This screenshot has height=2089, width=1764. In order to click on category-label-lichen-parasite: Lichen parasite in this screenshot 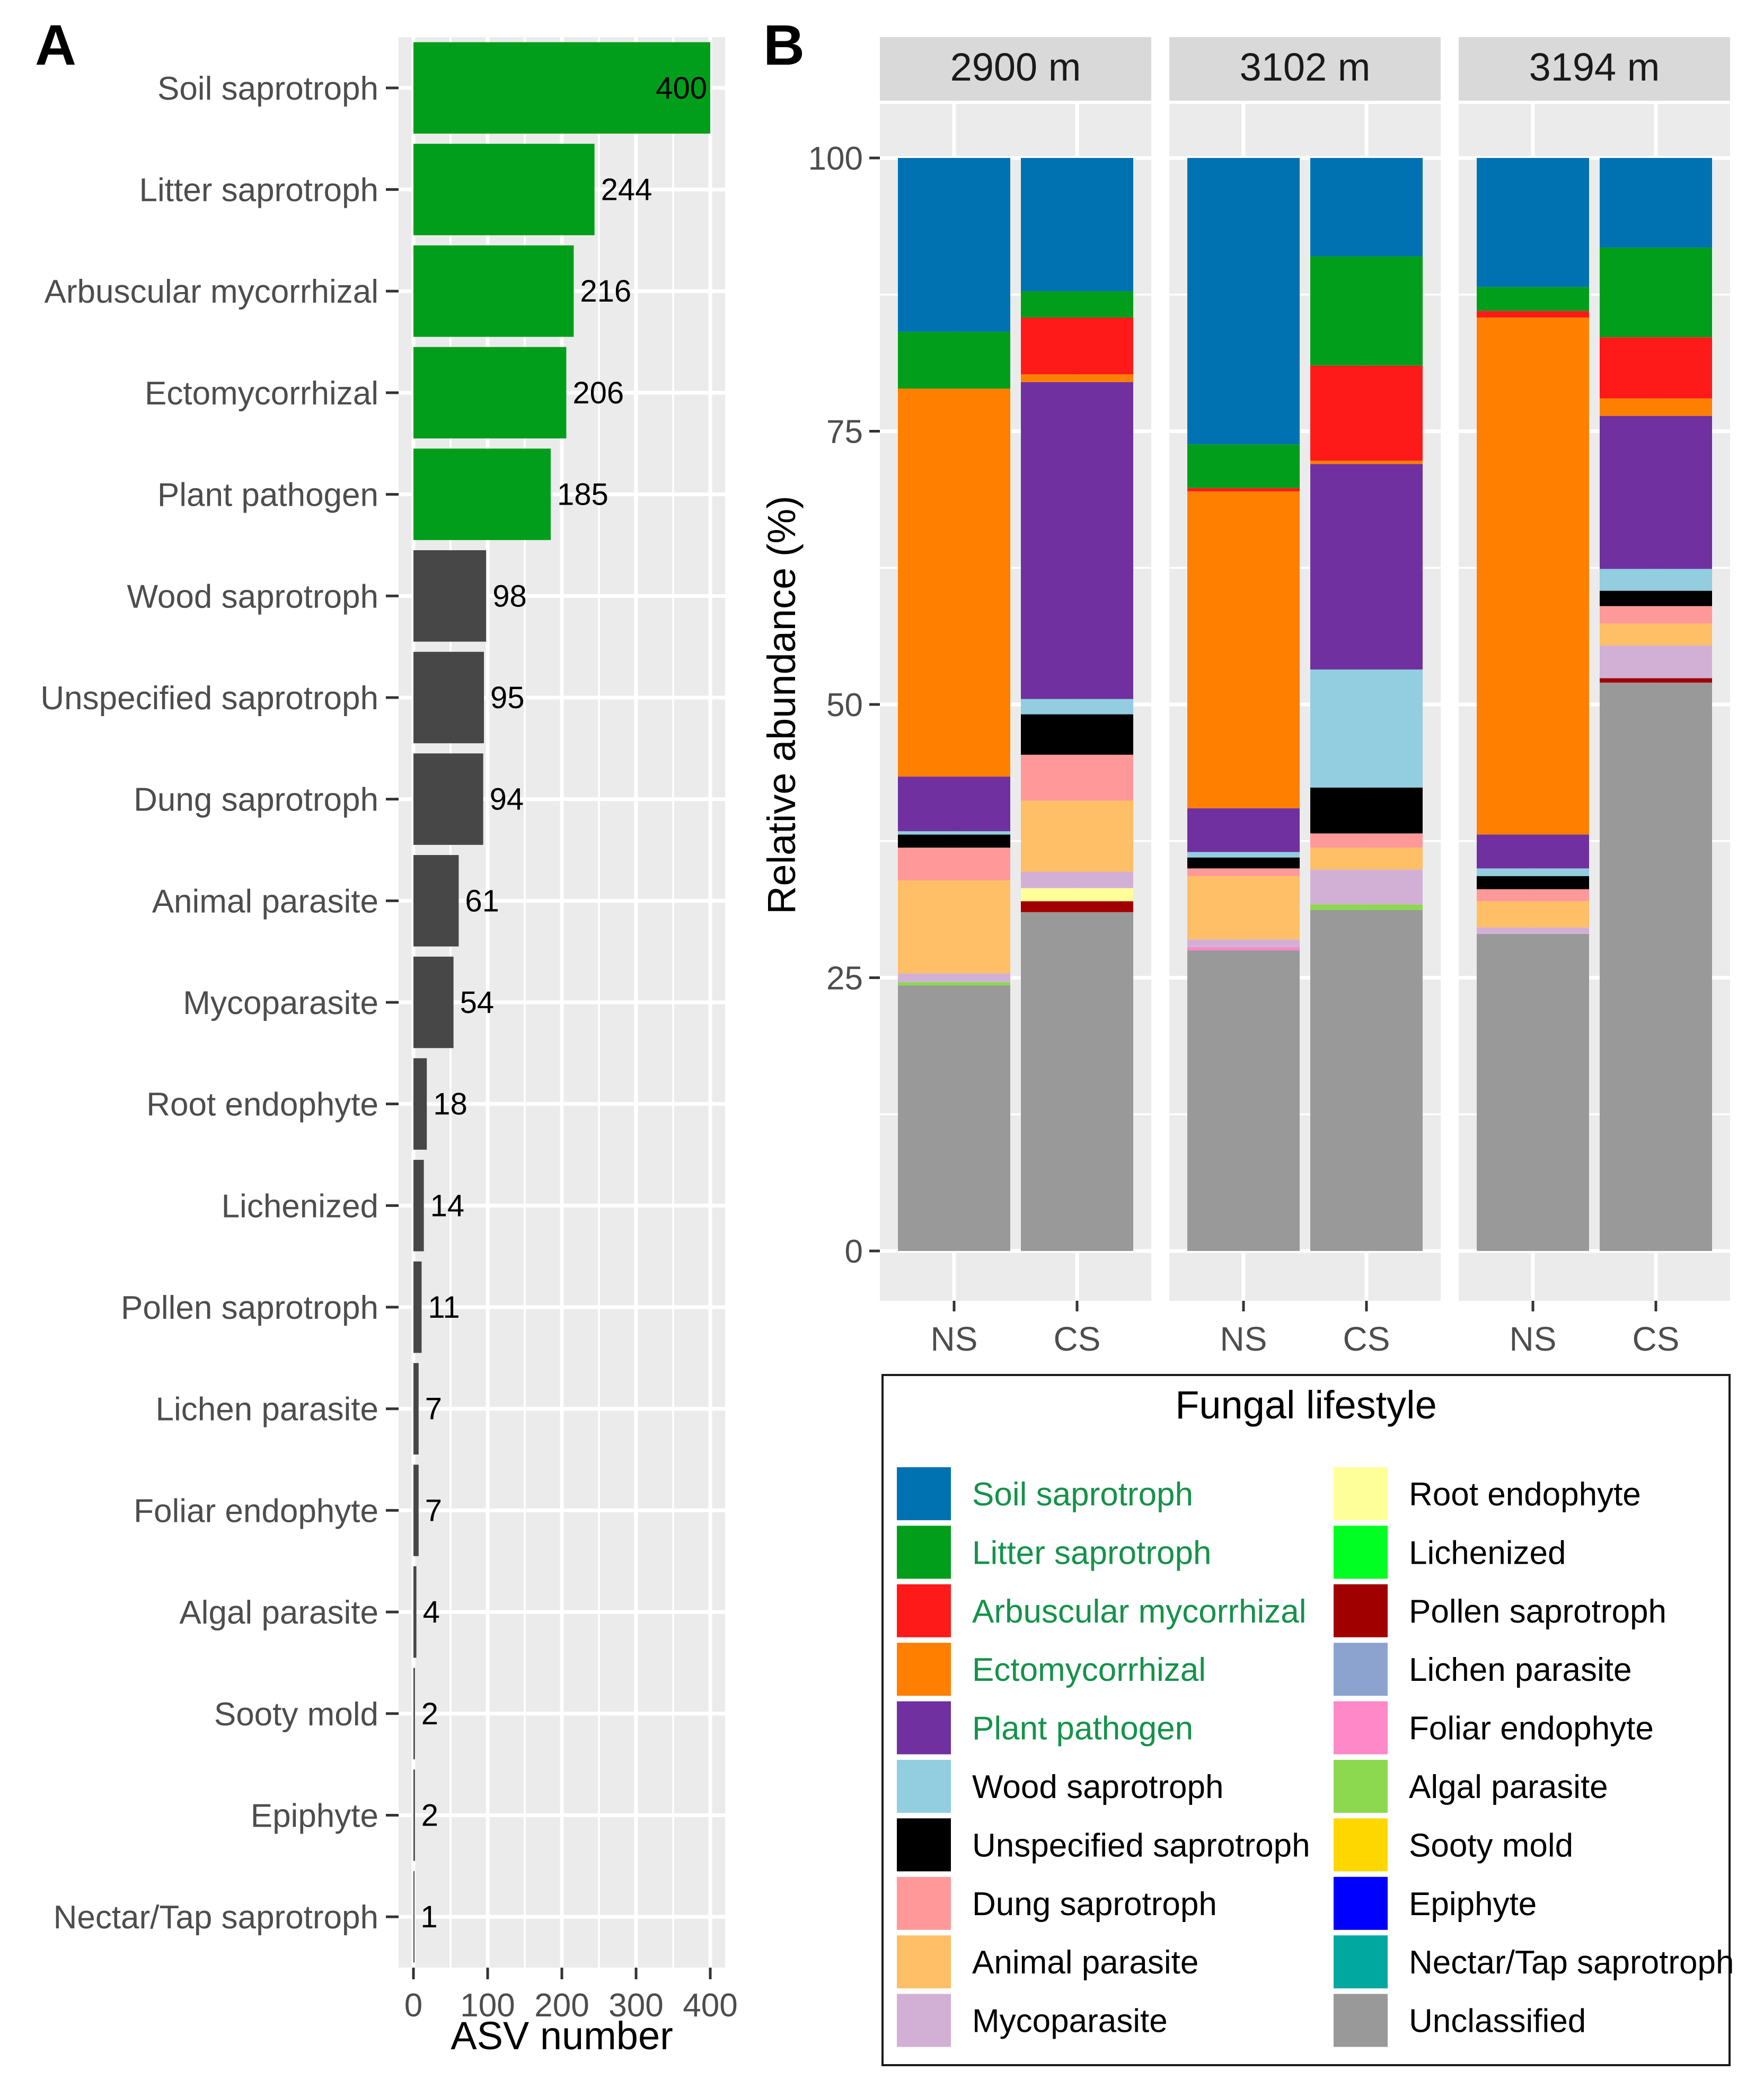, I will do `click(267, 1409)`.